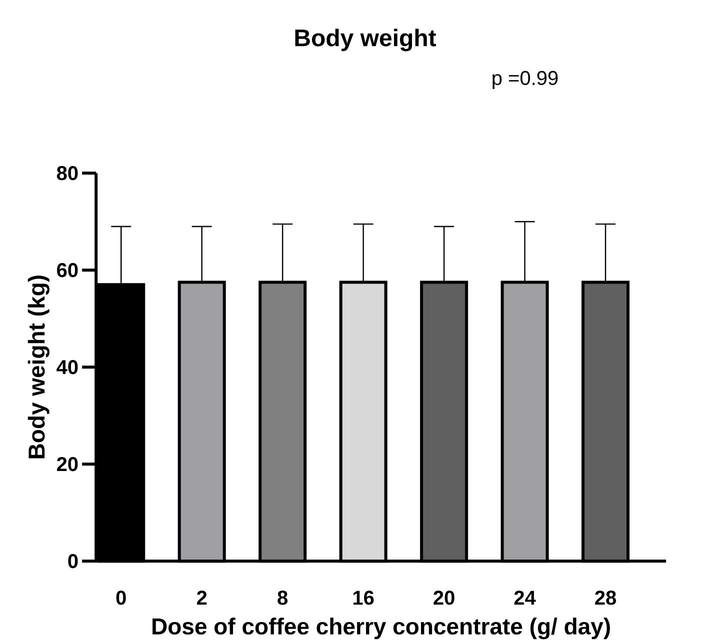 The height and width of the screenshot is (643, 728). Describe the element at coordinates (121, 598) in the screenshot. I see `x-tick-label: 0` at that location.